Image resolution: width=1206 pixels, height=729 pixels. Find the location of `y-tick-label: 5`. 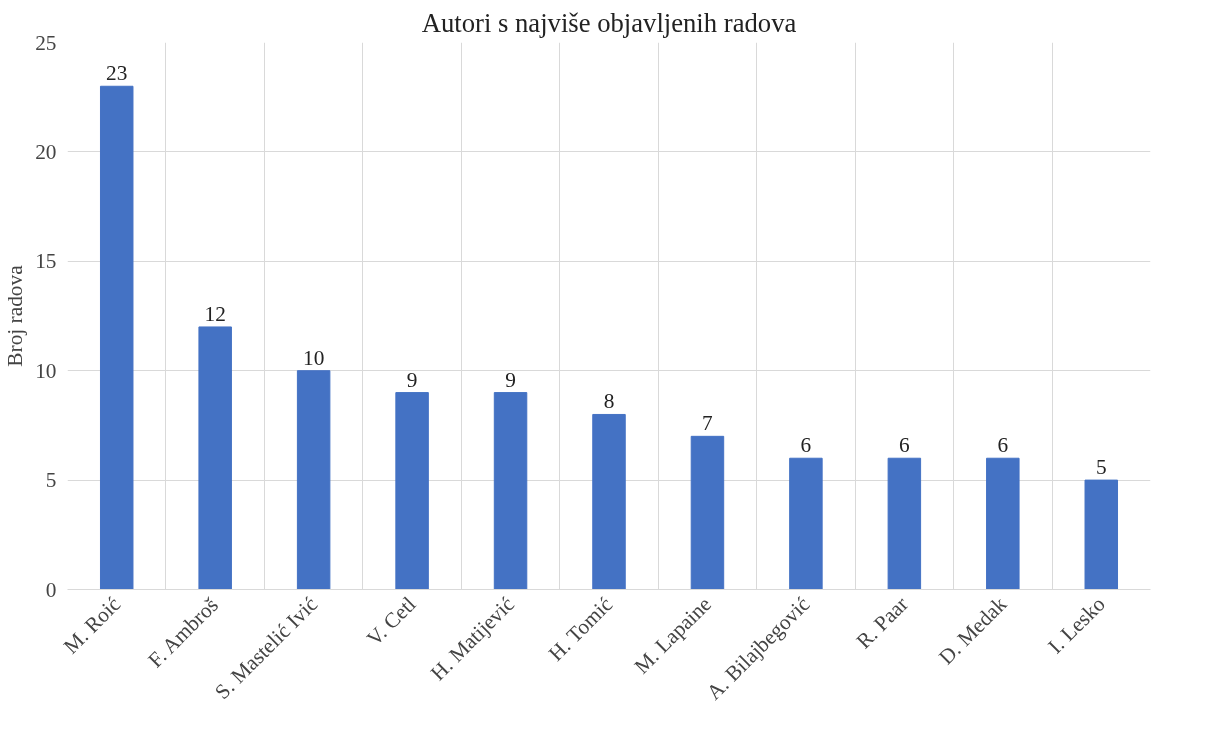

y-tick-label: 5 is located at coordinates (51, 480).